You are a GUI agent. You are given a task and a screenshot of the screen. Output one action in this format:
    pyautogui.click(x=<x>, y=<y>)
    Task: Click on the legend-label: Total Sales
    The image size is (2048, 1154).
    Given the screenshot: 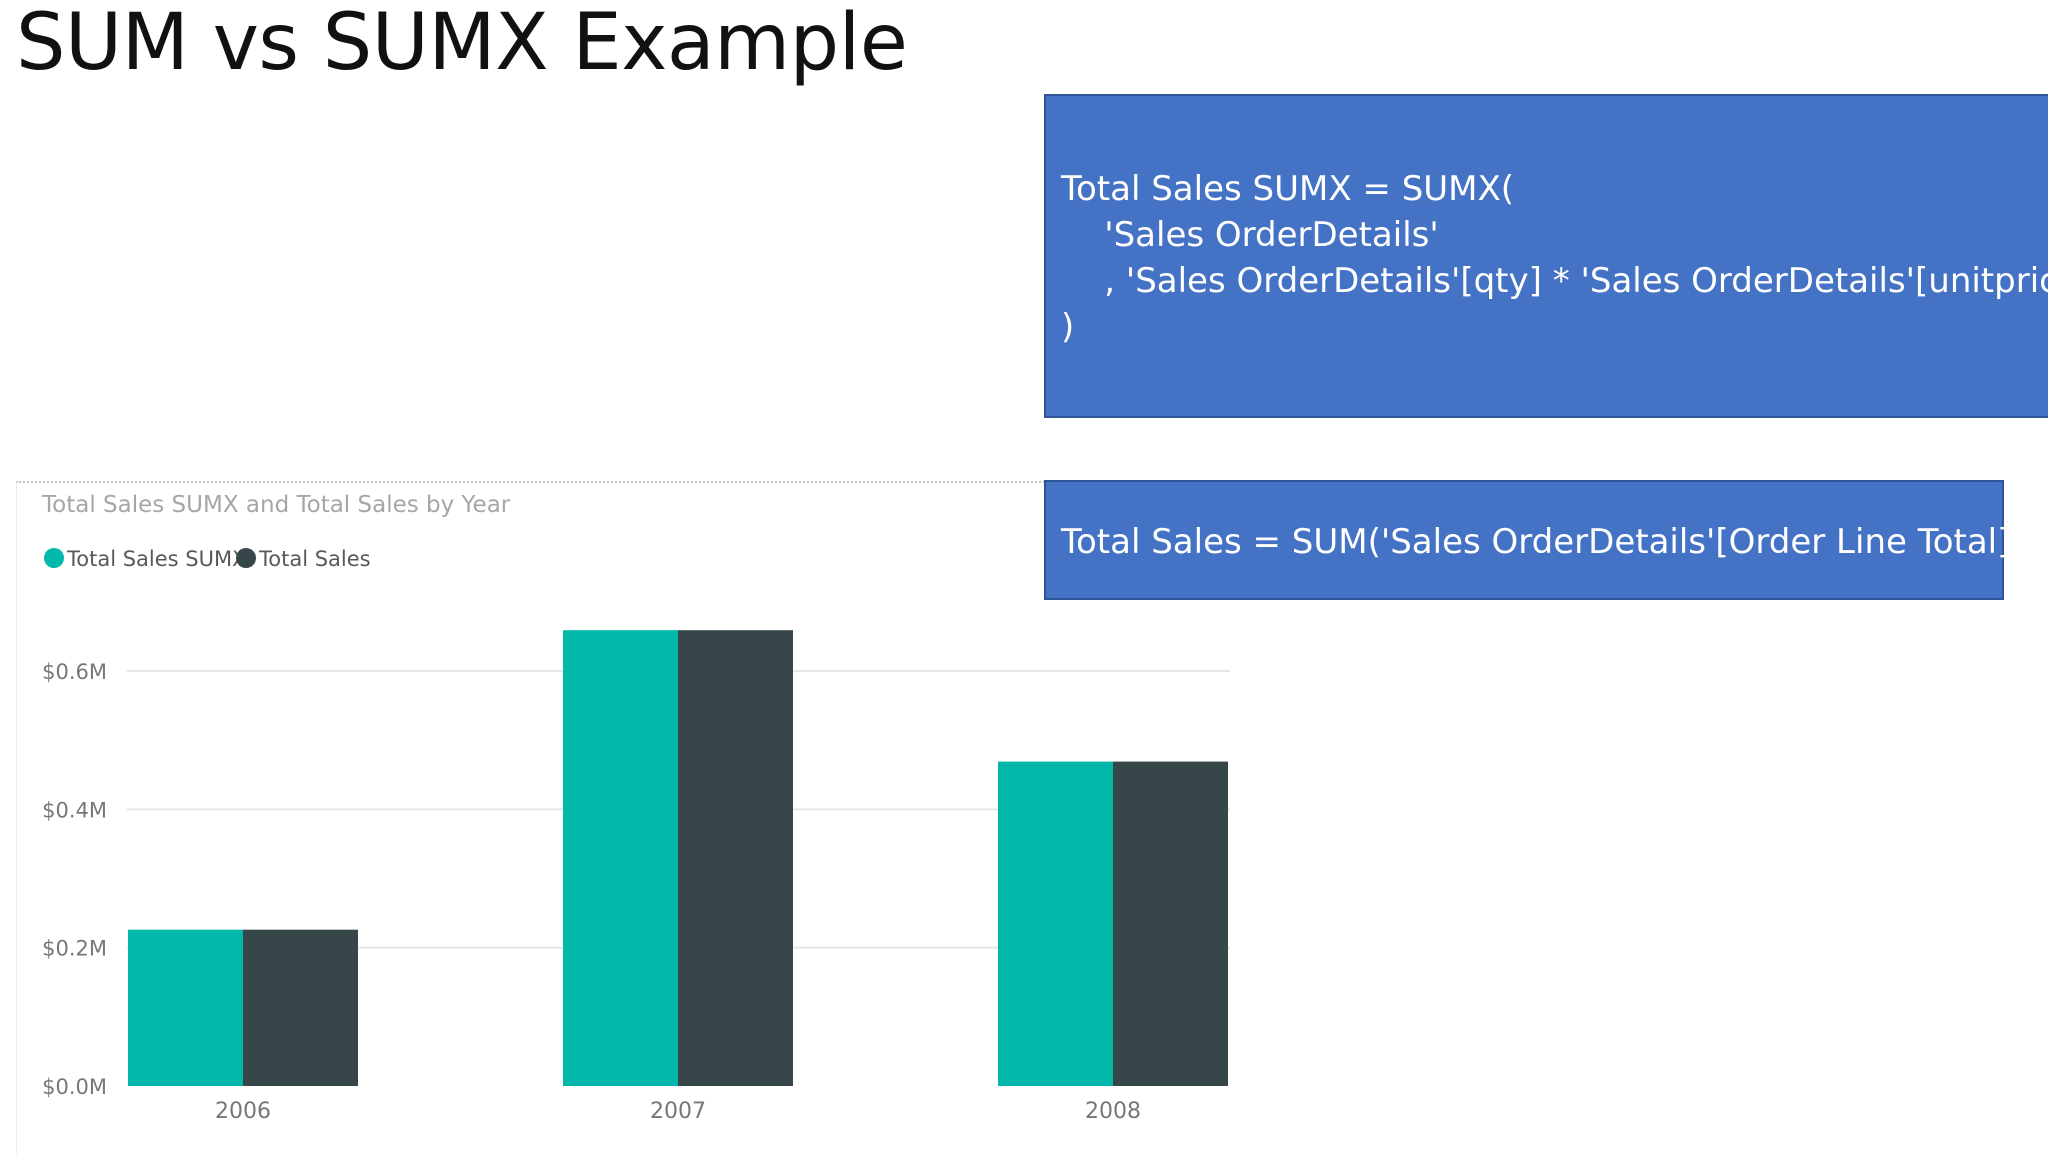 What is the action you would take?
    pyautogui.click(x=314, y=559)
    